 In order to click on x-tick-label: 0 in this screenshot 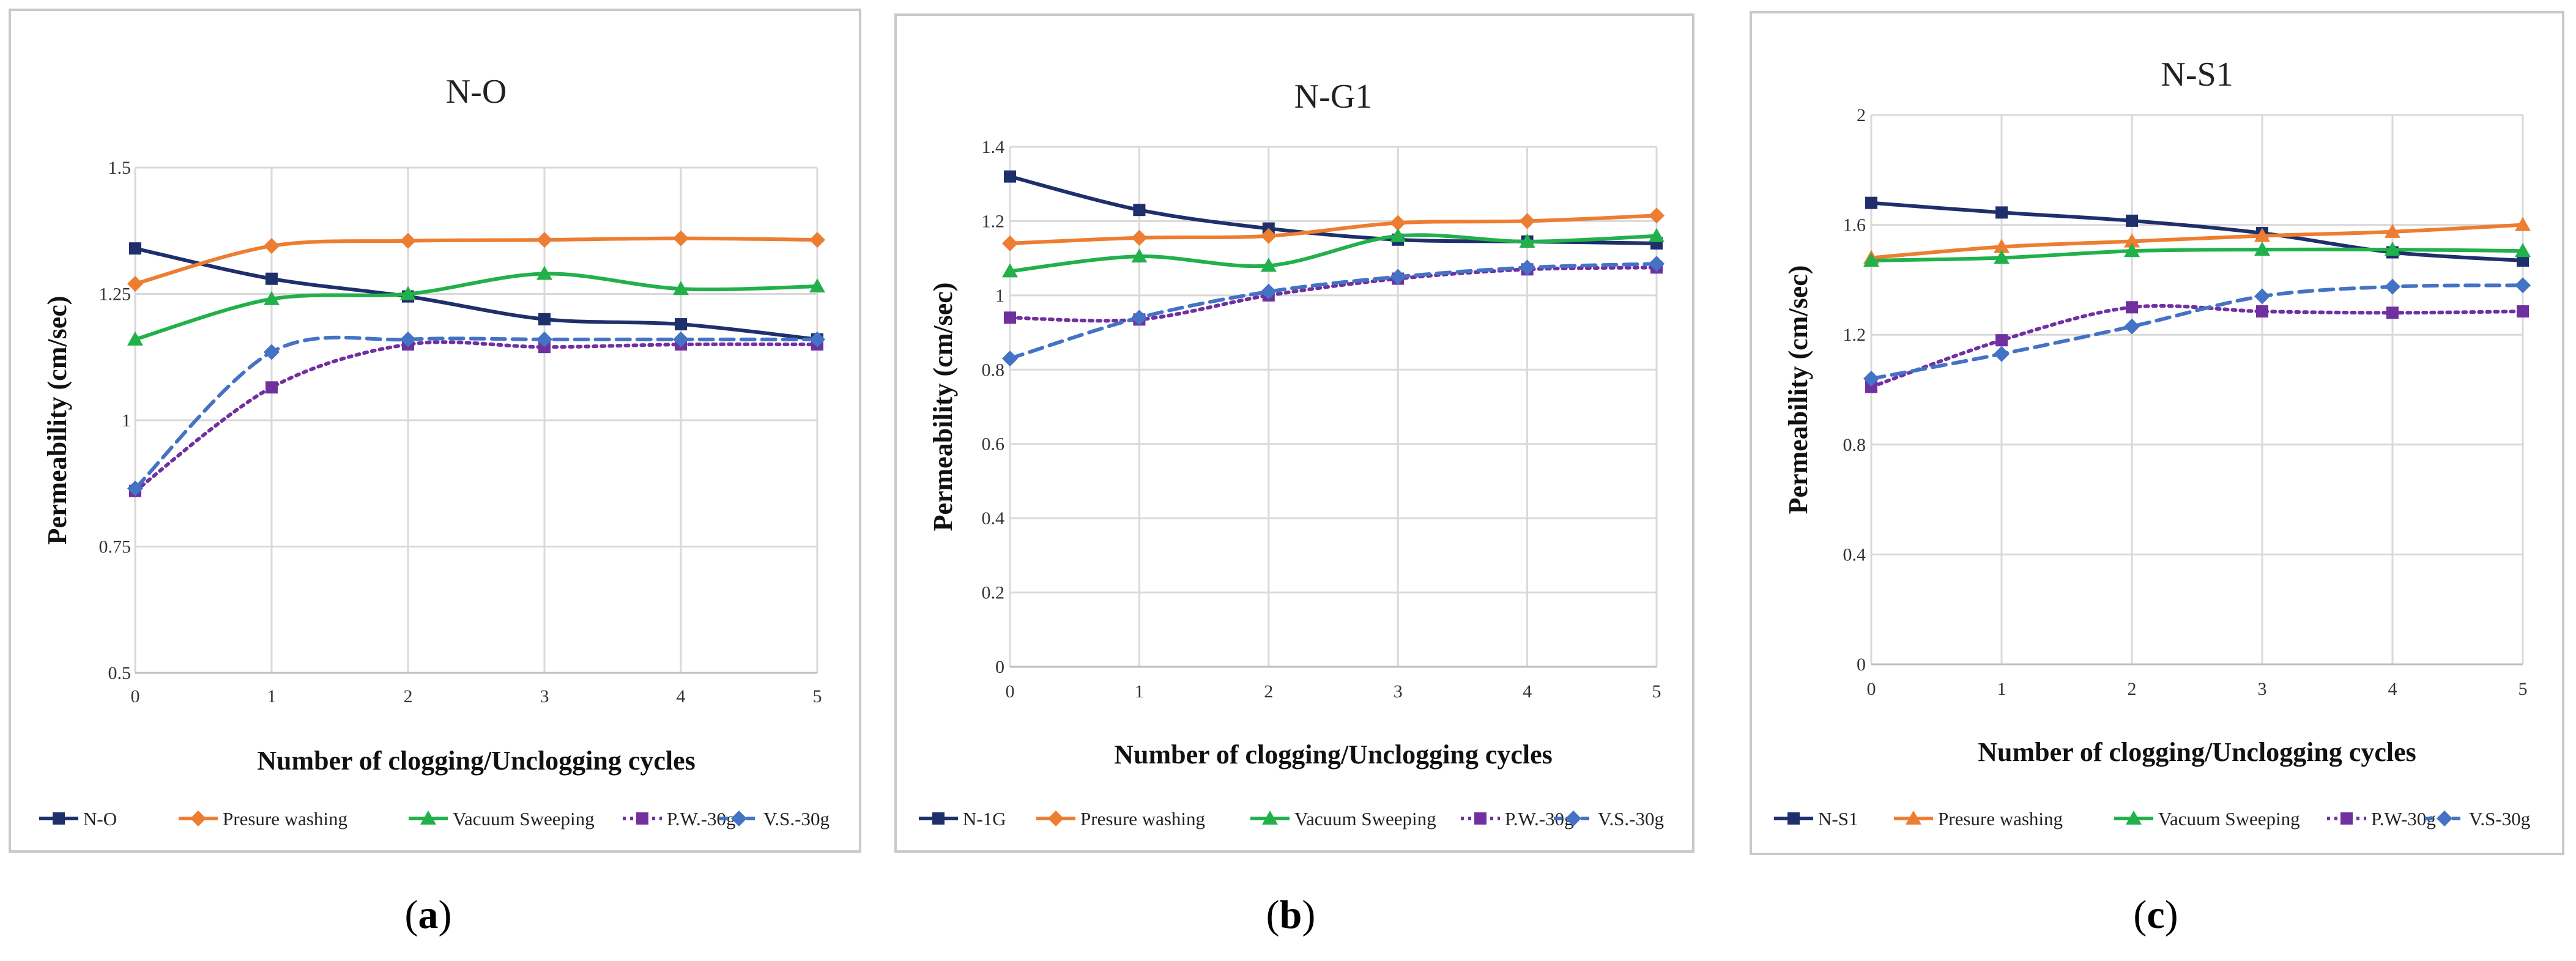, I will do `click(1010, 691)`.